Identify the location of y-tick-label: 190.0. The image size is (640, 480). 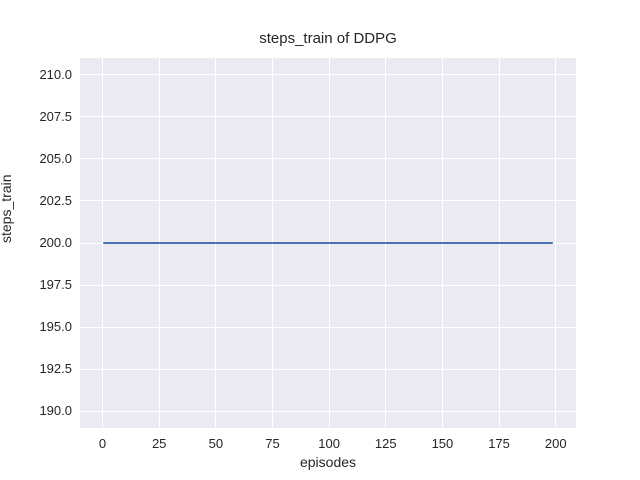
(55, 411).